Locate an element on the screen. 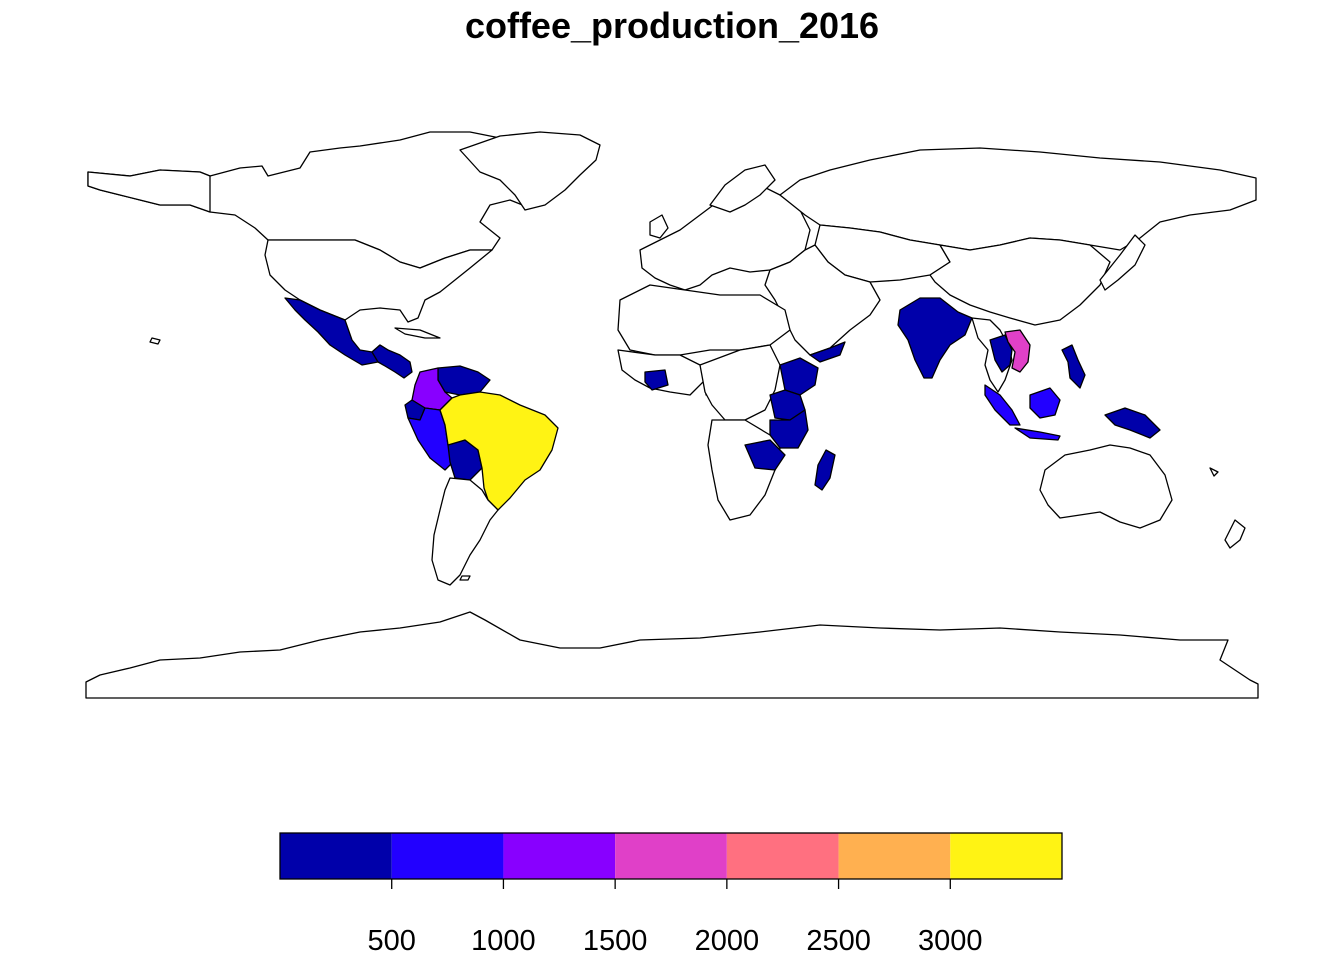 This screenshot has height=960, width=1344. country-greenland is located at coordinates (530, 171).